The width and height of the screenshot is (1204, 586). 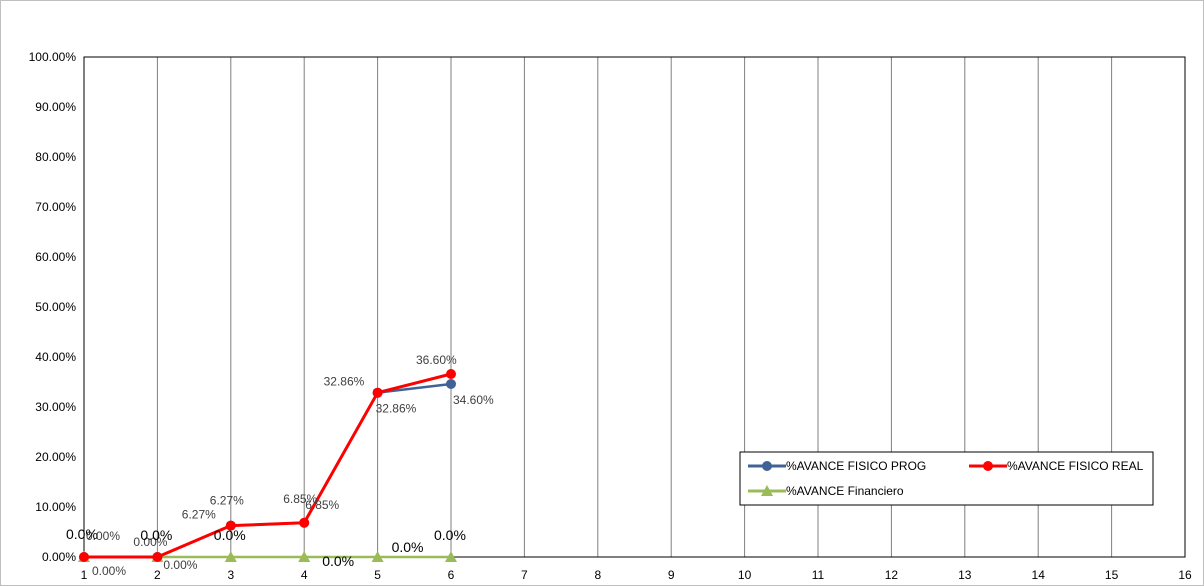 What do you see at coordinates (55, 107) in the screenshot?
I see `y-tick-label: 90.00%` at bounding box center [55, 107].